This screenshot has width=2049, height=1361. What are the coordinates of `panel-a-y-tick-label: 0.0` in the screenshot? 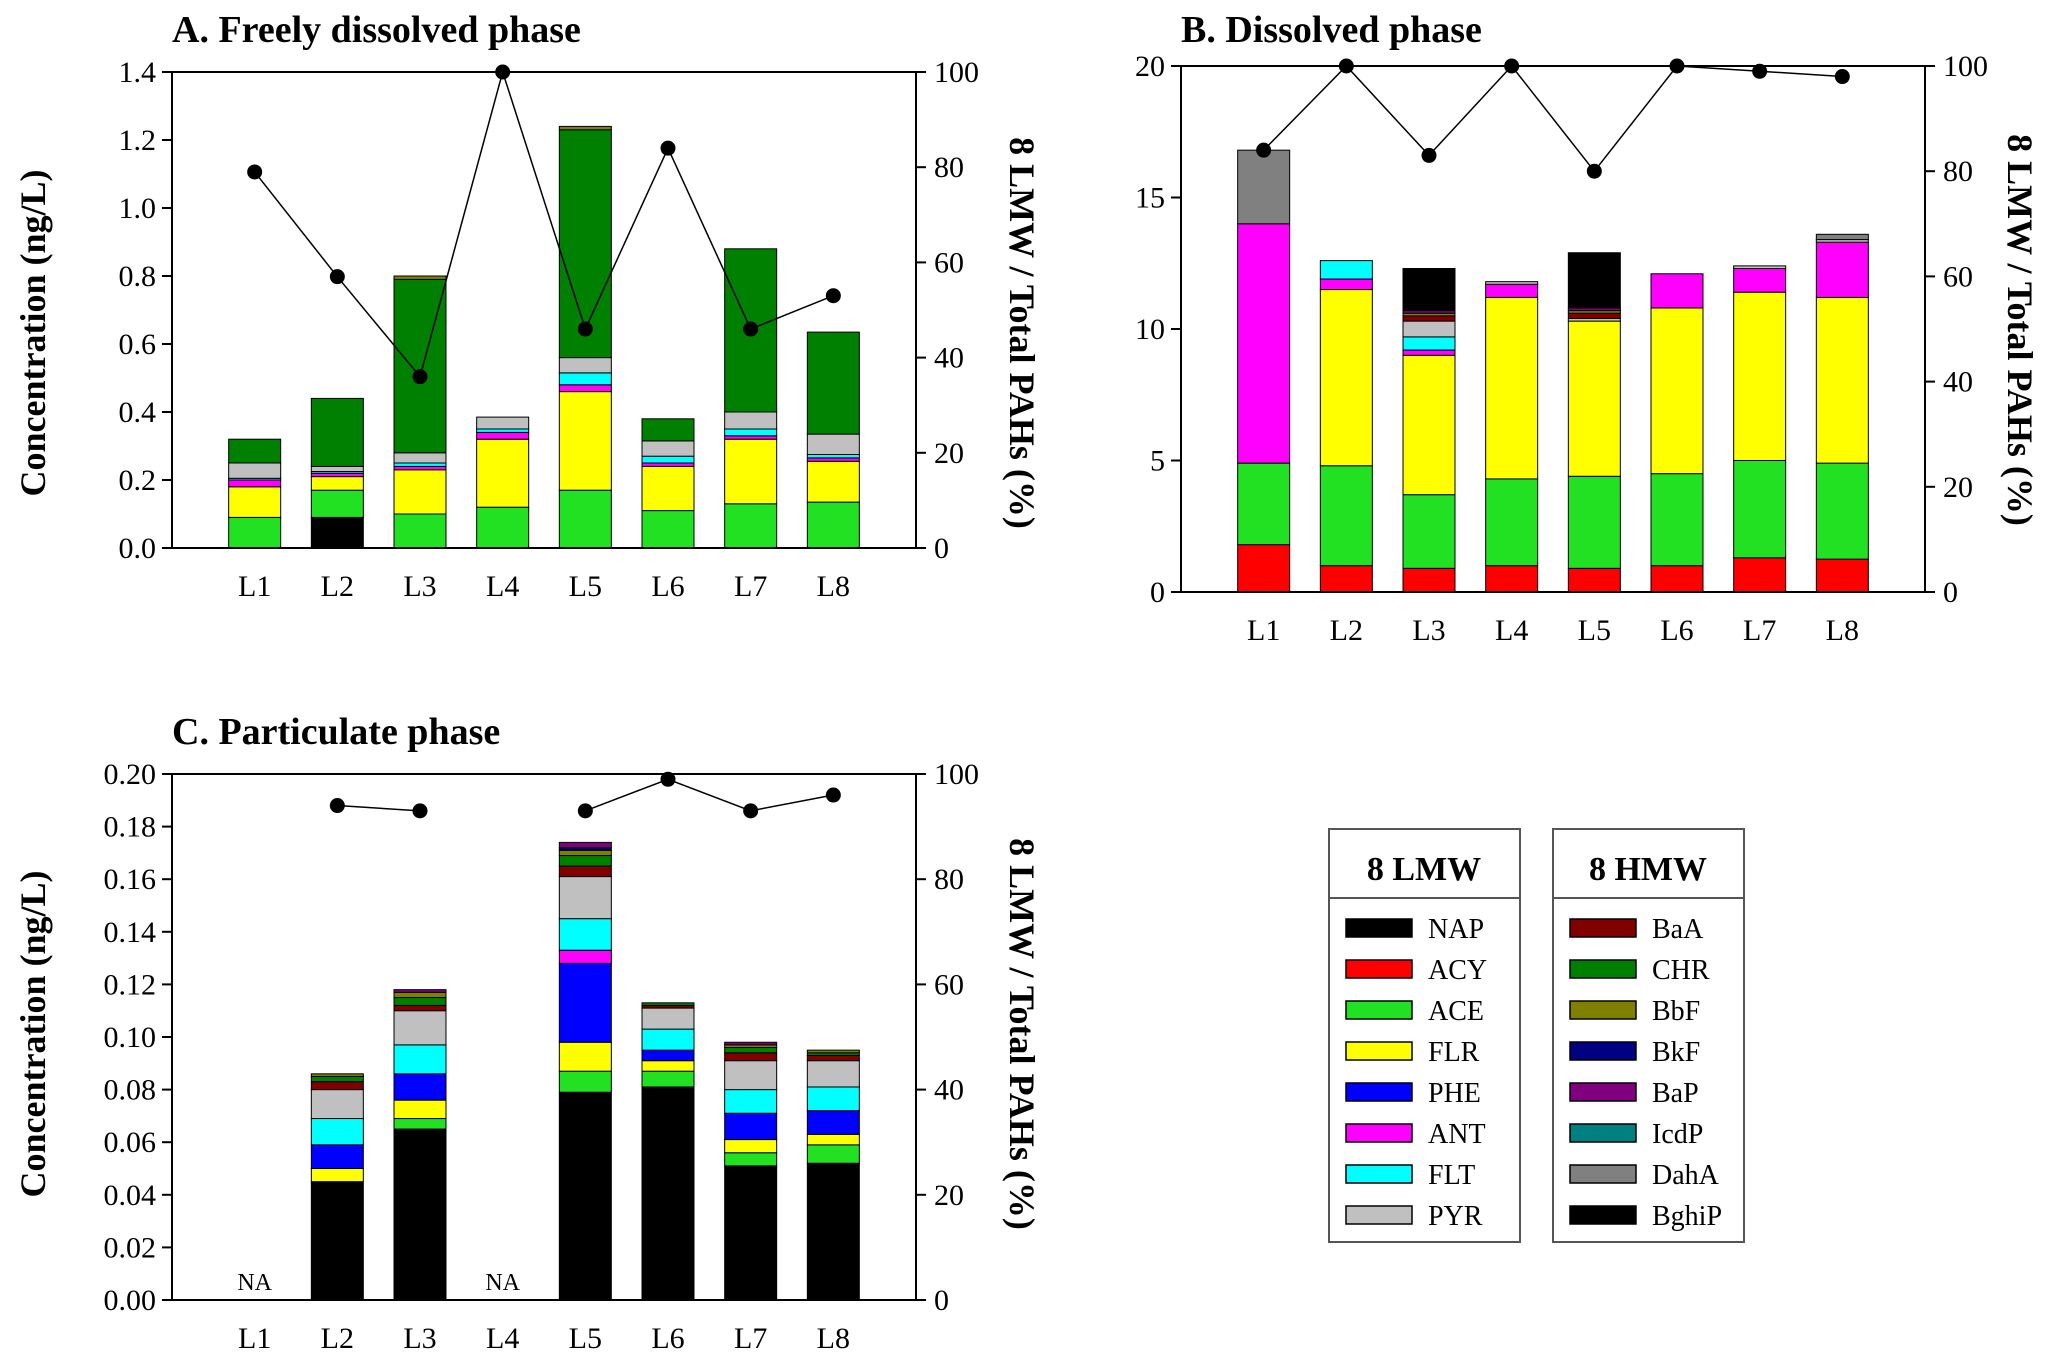 It's located at (138, 548).